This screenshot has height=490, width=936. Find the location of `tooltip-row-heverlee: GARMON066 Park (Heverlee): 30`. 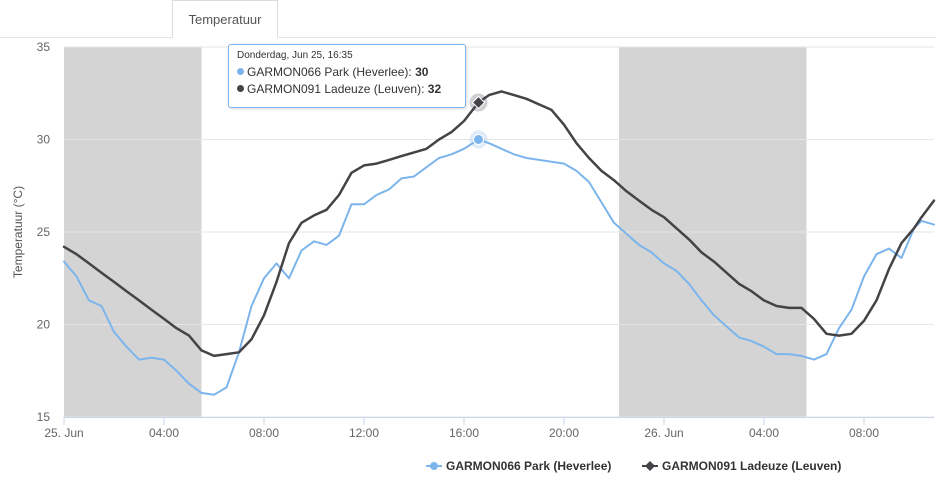

tooltip-row-heverlee: GARMON066 Park (Heverlee): 30 is located at coordinates (347, 72).